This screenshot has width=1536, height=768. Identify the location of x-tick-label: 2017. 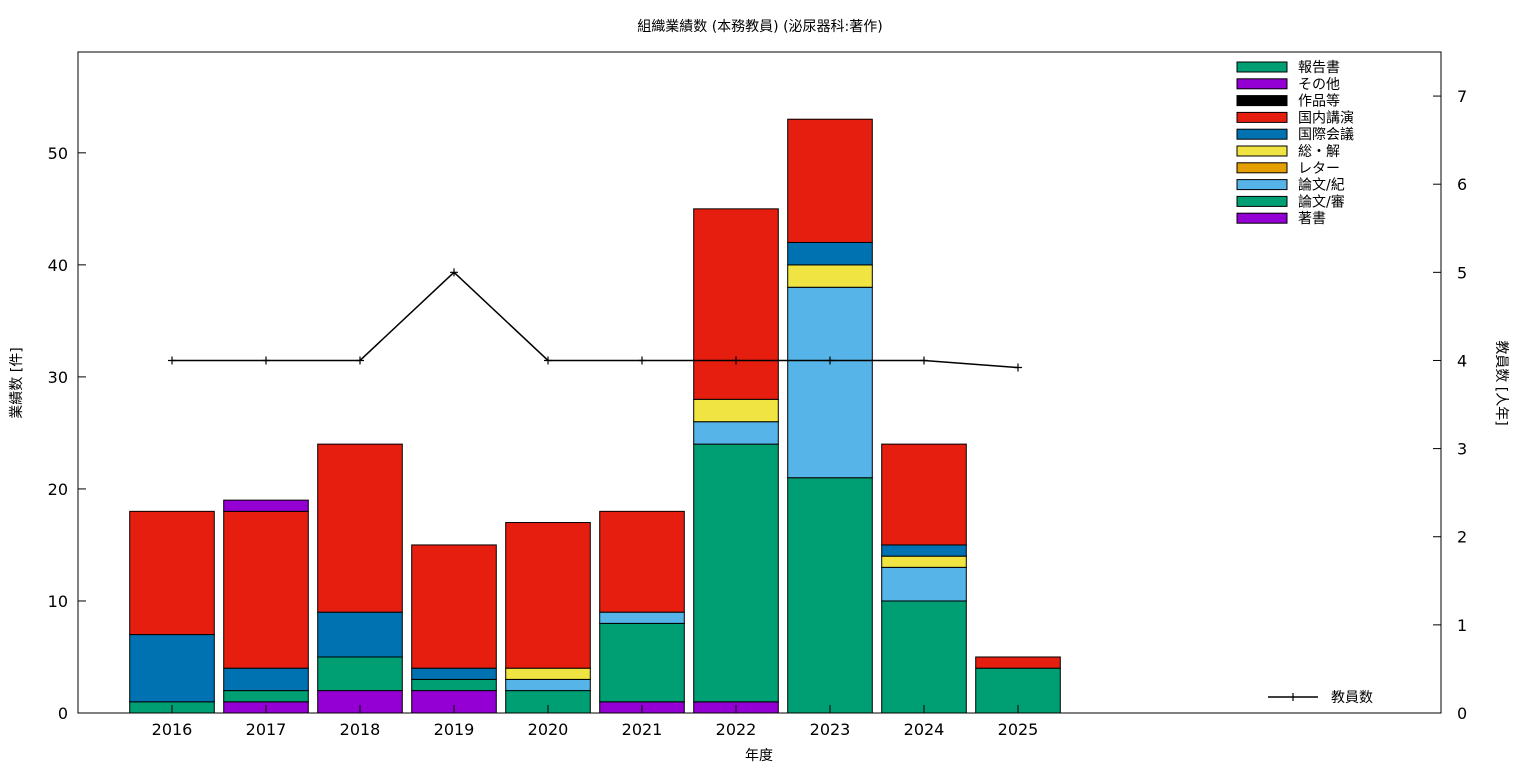
(266, 729).